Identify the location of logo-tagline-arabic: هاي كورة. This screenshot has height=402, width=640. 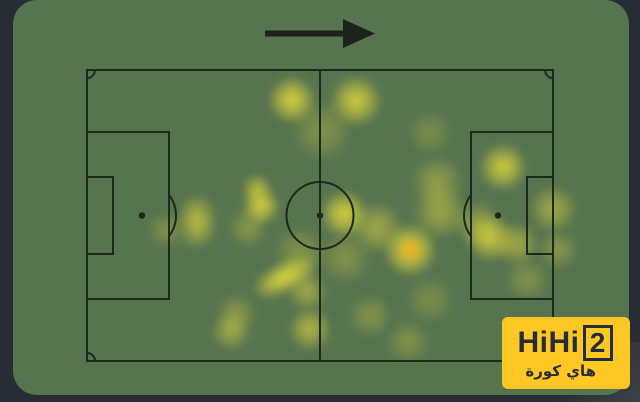
(560, 370).